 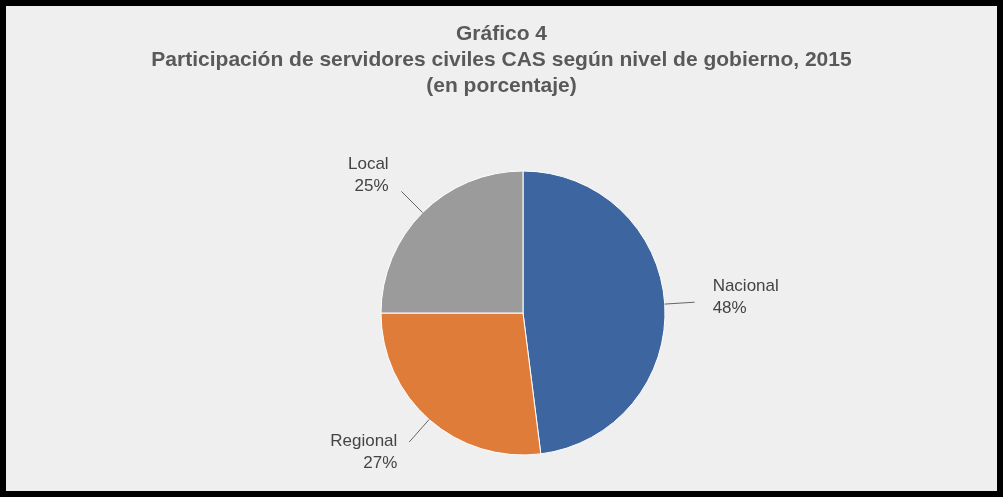 I want to click on data-label: 48%, so click(x=729, y=308).